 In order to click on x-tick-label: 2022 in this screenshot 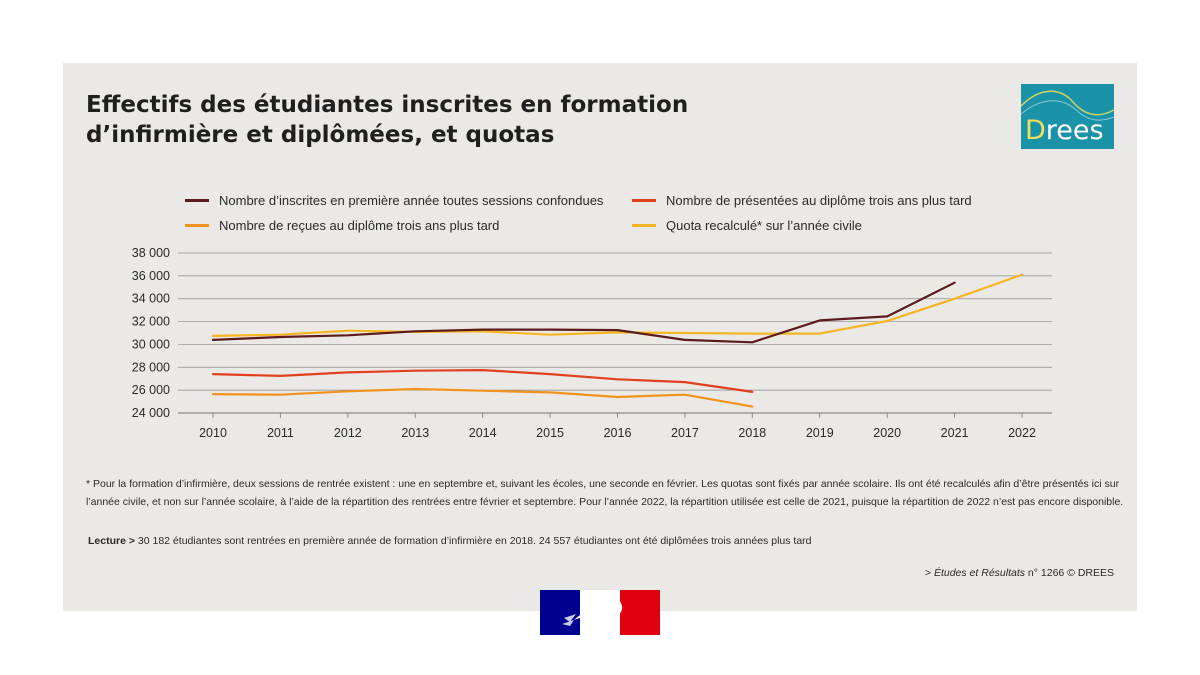, I will do `click(1022, 433)`.